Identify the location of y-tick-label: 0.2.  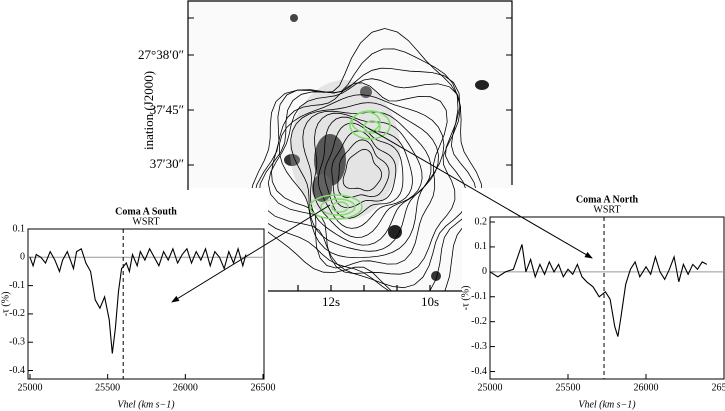
(481, 221).